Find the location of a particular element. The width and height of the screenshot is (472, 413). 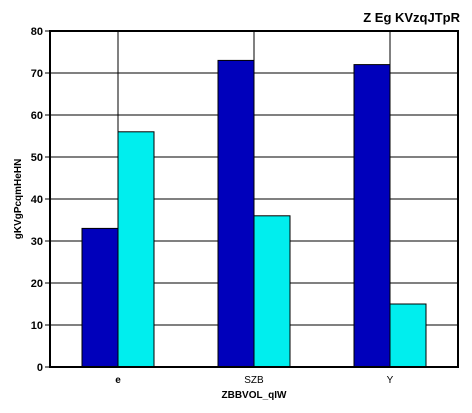

bar-series-1-e is located at coordinates (100, 297).